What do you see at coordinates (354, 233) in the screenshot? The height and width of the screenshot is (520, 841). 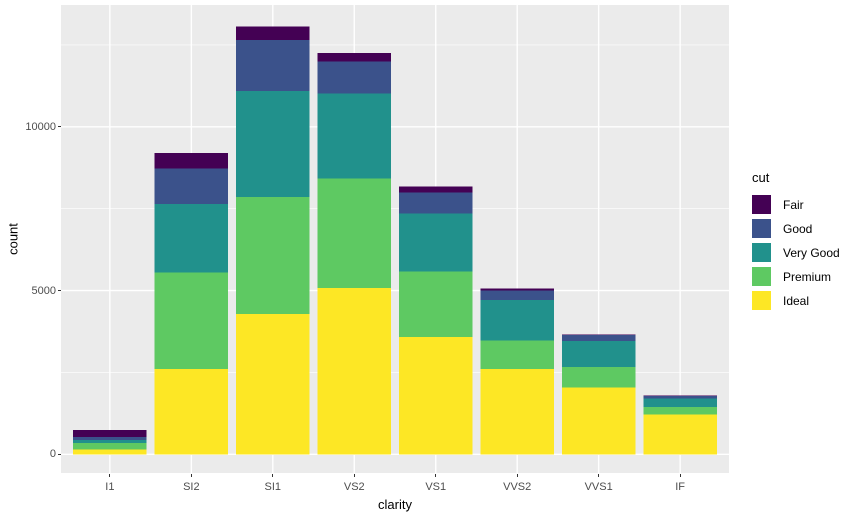 I see `bar-segment-VS2-premium` at bounding box center [354, 233].